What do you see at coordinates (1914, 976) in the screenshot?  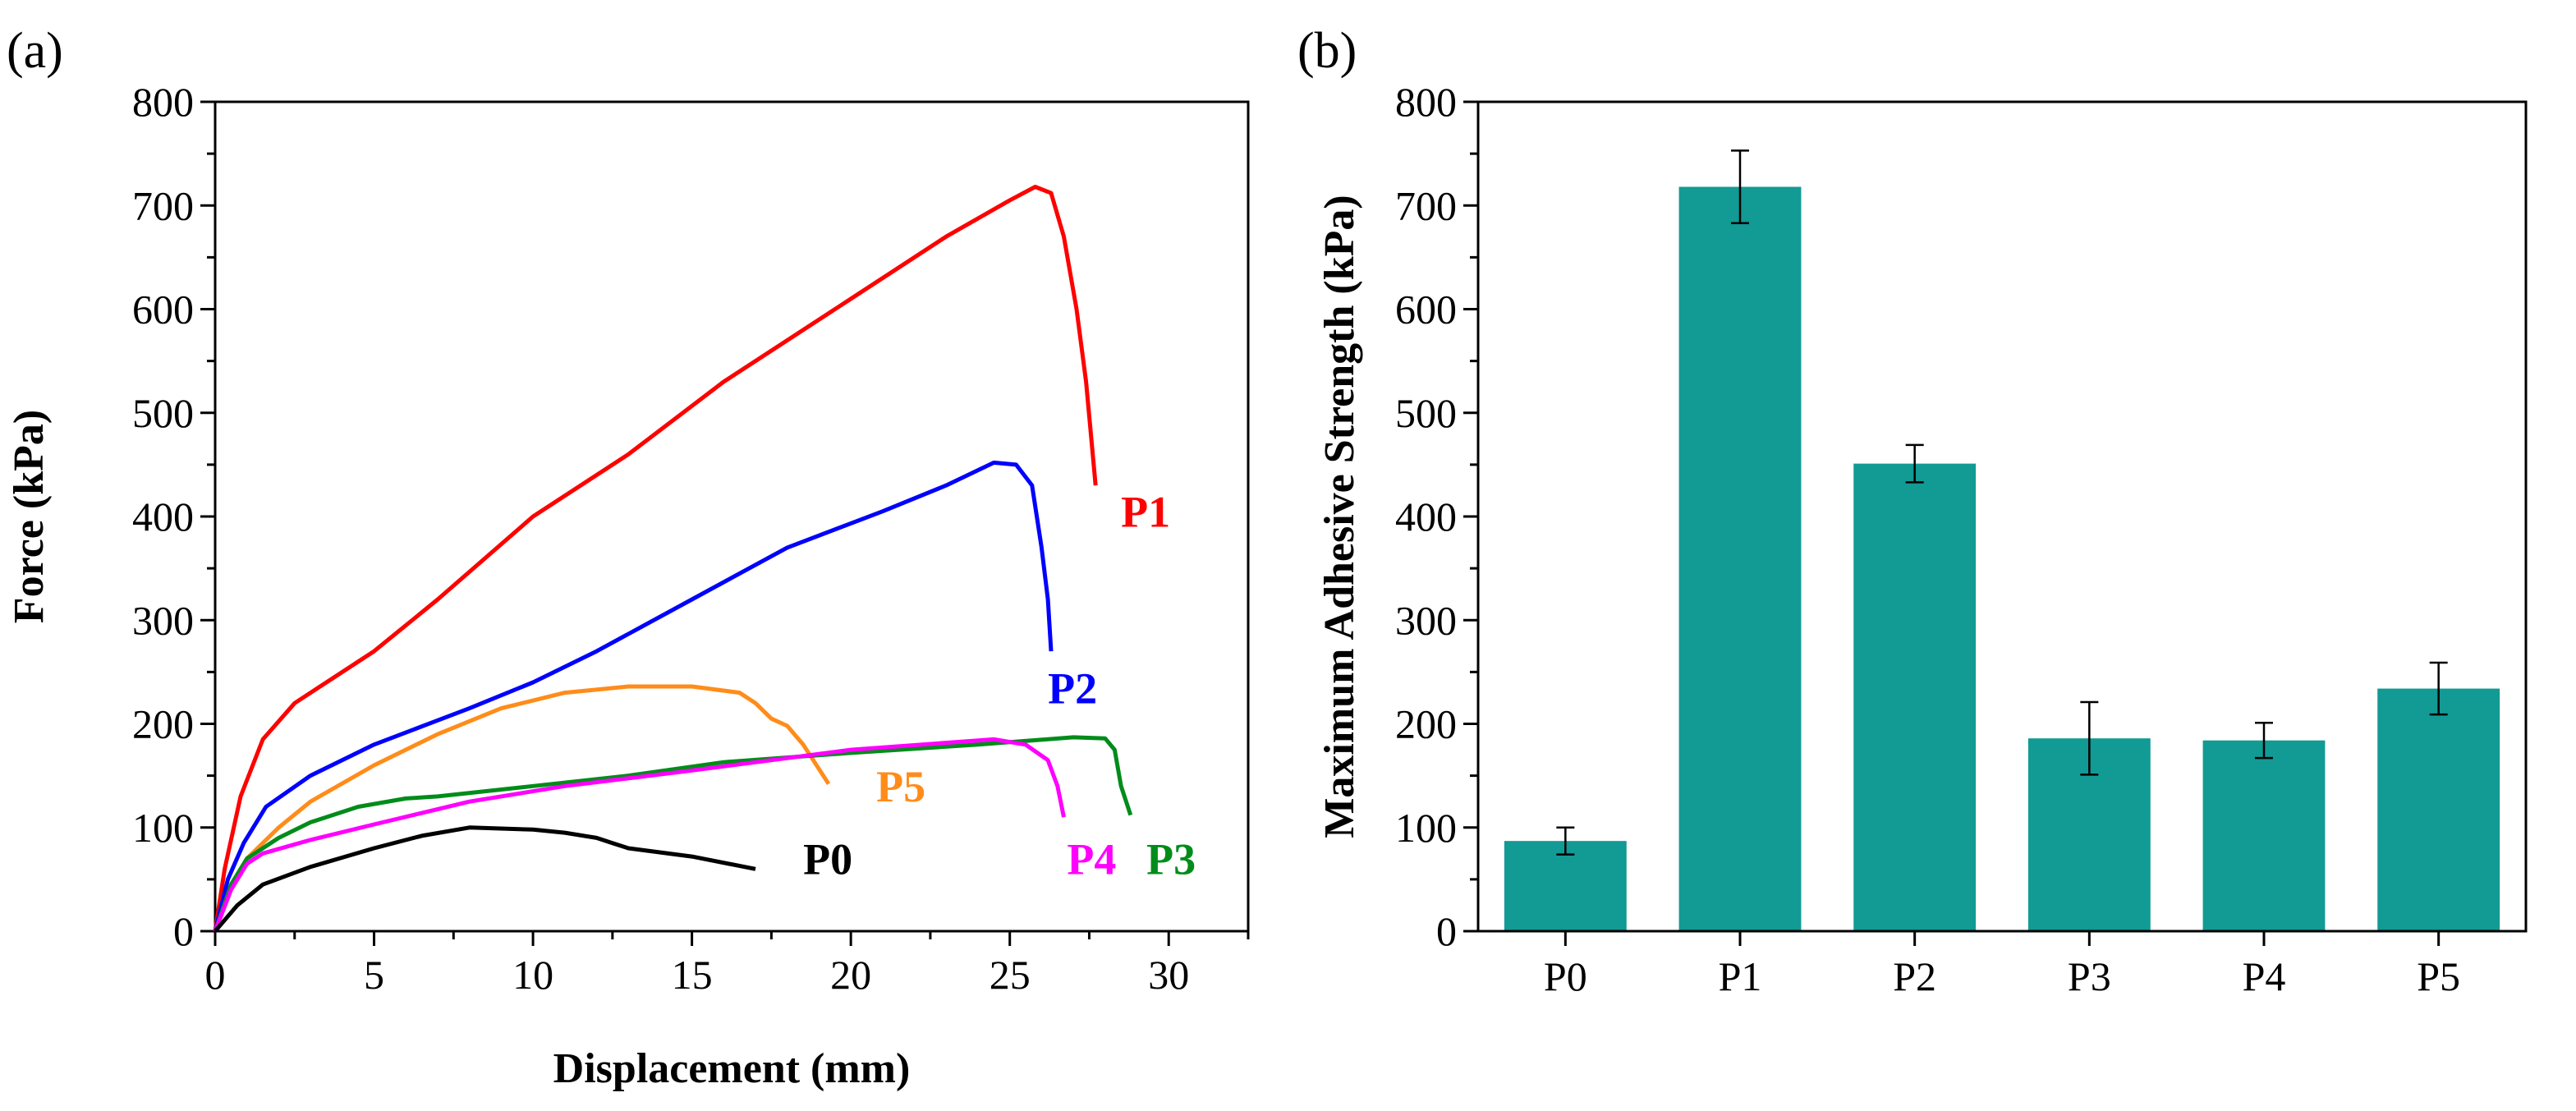 I see `x-tick-label: P2` at bounding box center [1914, 976].